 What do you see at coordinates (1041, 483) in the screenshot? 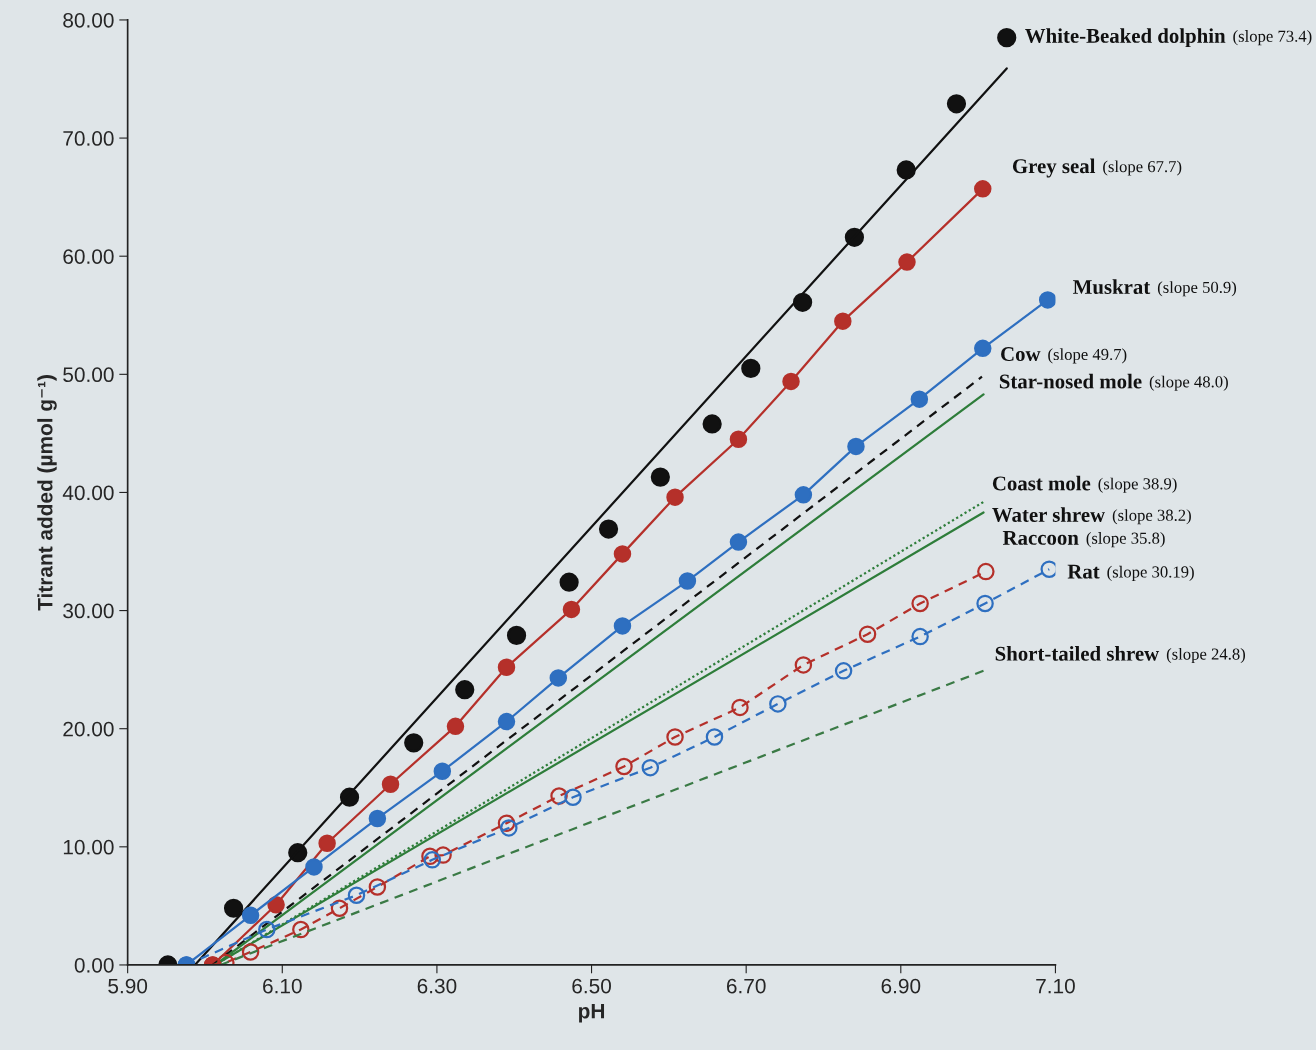
I see `series-label: Coast mole` at bounding box center [1041, 483].